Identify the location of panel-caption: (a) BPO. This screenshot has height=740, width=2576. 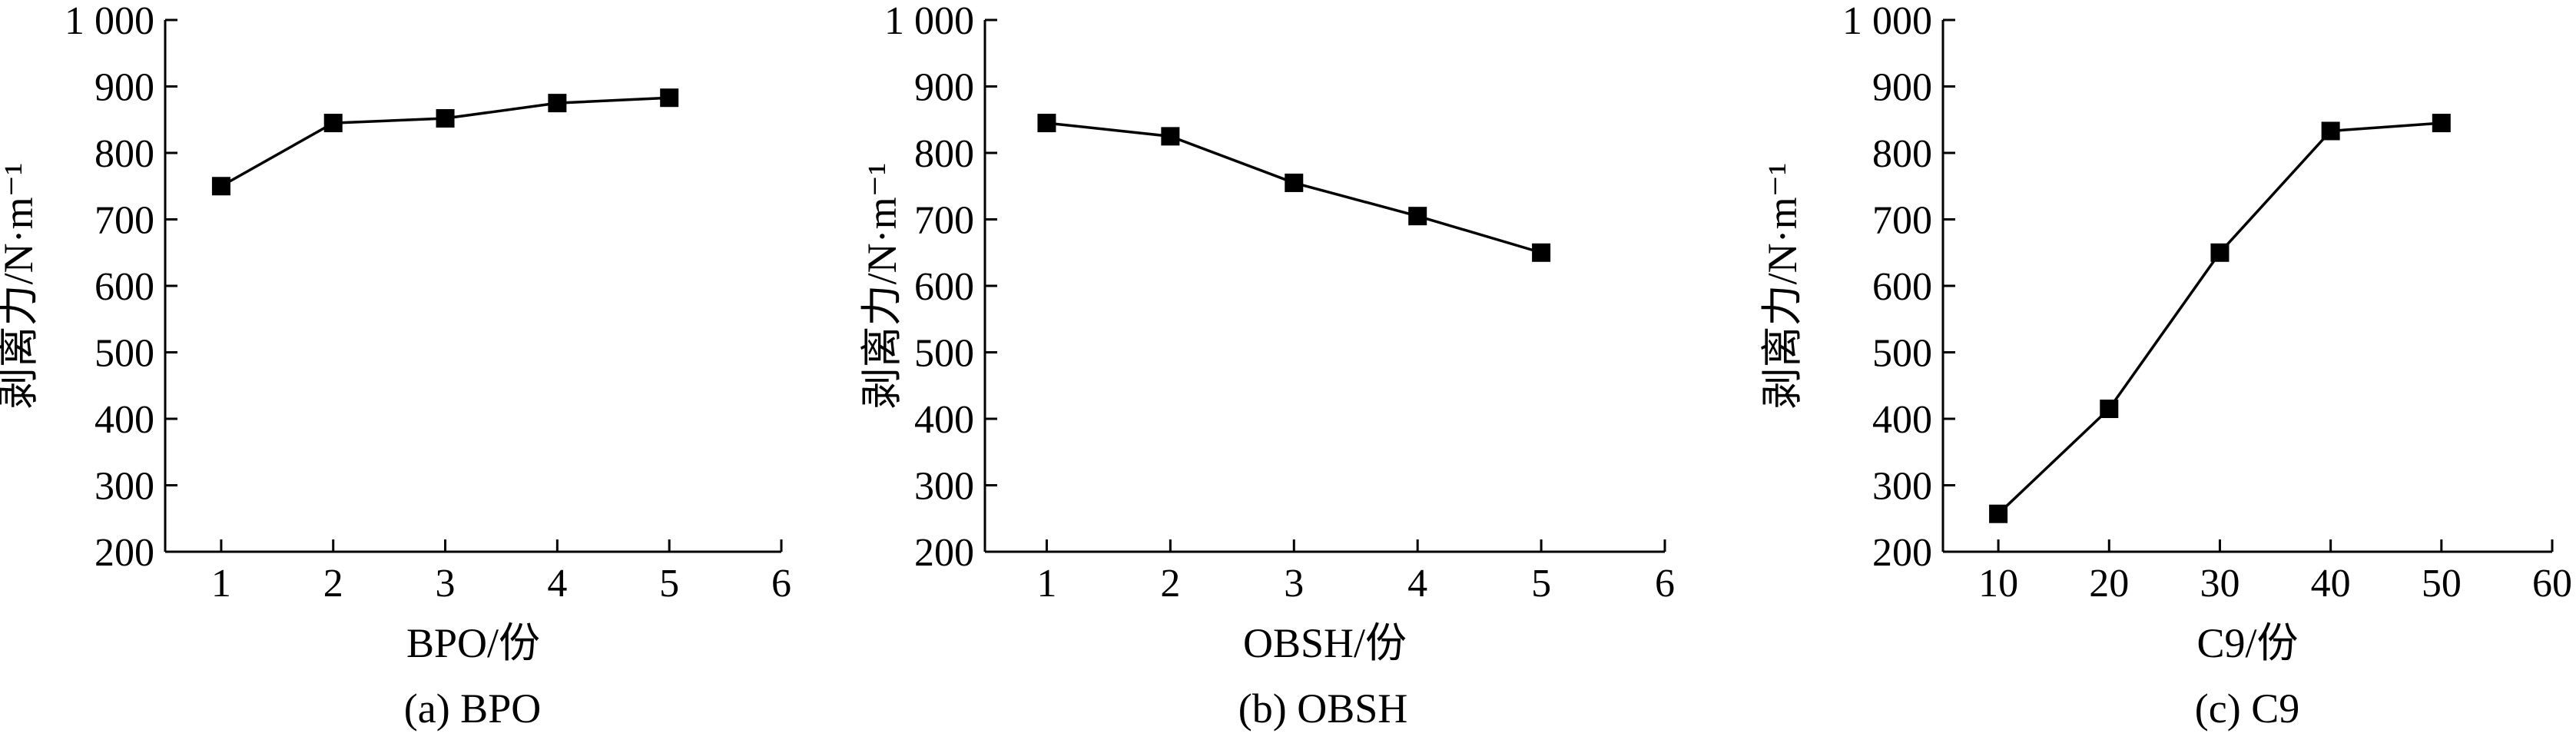
(472, 708).